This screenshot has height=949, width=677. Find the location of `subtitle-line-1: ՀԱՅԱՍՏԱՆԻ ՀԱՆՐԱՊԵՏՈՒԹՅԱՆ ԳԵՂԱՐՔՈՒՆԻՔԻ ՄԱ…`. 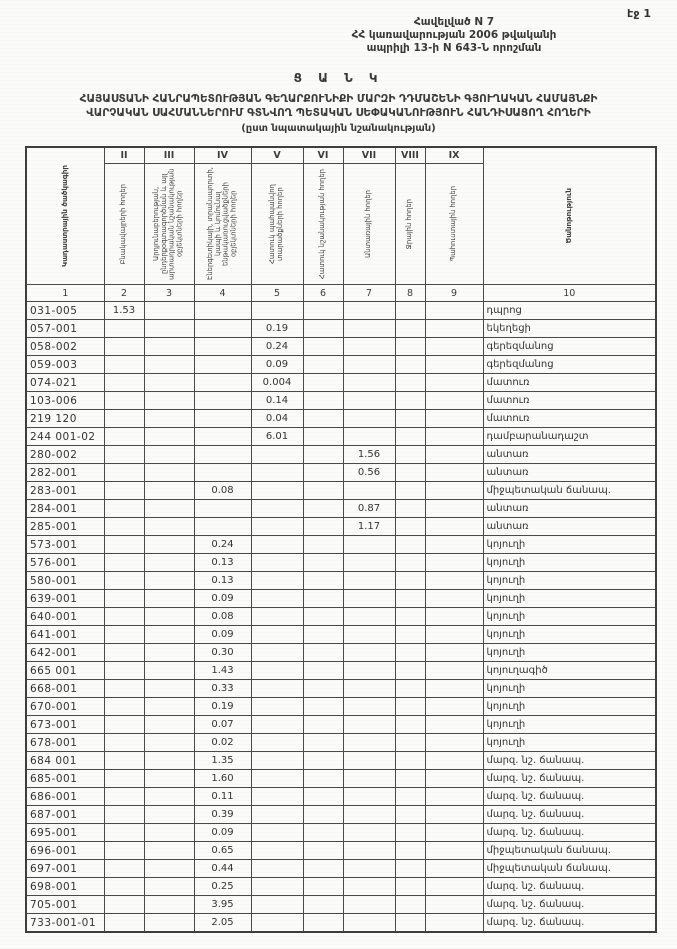

subtitle-line-1: ՀԱՅԱՍՏԱՆԻ ՀԱՆՐԱՊԵՏՈՒԹՅԱՆ ԳԵՂԱՐՔՈՒՆԻՔԻ ՄԱ… is located at coordinates (338, 99).